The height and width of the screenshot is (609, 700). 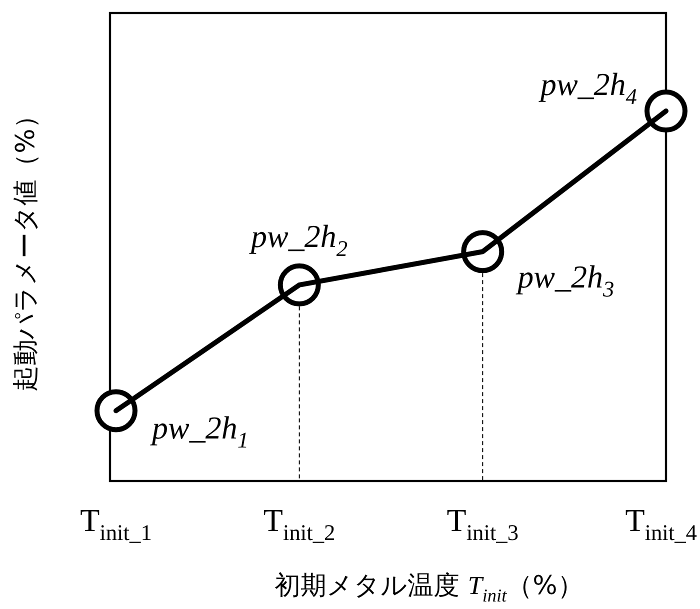 I want to click on x-tick-label: T$_{init_2}$, so click(x=299, y=523).